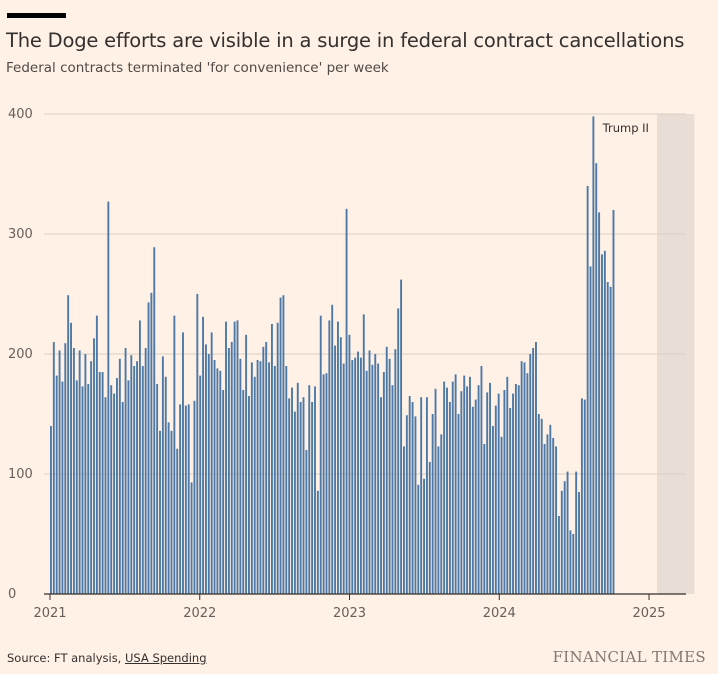 Image resolution: width=718 pixels, height=674 pixels. What do you see at coordinates (20, 354) in the screenshot?
I see `y-tick-label: 200` at bounding box center [20, 354].